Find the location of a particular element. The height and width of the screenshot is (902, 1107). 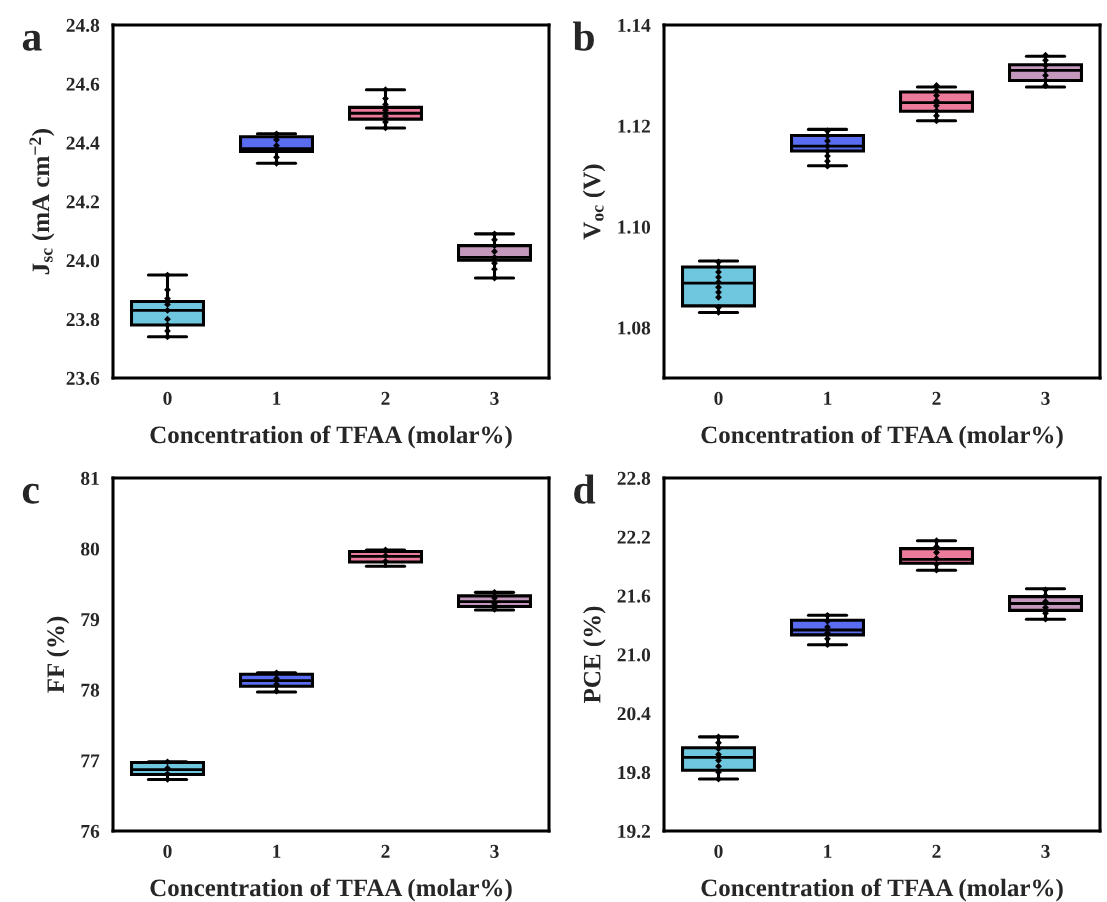

y-tick-label: 1.08 is located at coordinates (634, 328).